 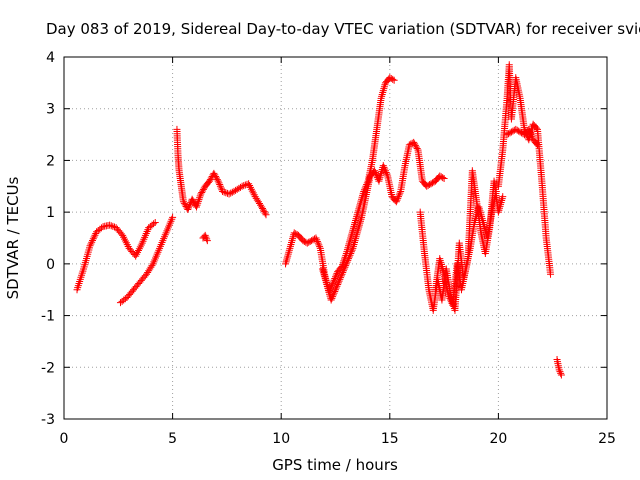 What do you see at coordinates (465, 248) in the screenshot?
I see `data-series-segment-2d` at bounding box center [465, 248].